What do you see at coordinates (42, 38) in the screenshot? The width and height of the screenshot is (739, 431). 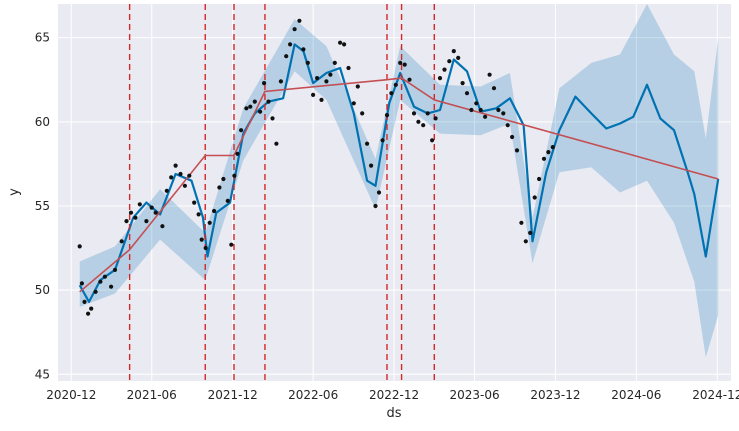 I see `y-tick-label: 65` at bounding box center [42, 38].